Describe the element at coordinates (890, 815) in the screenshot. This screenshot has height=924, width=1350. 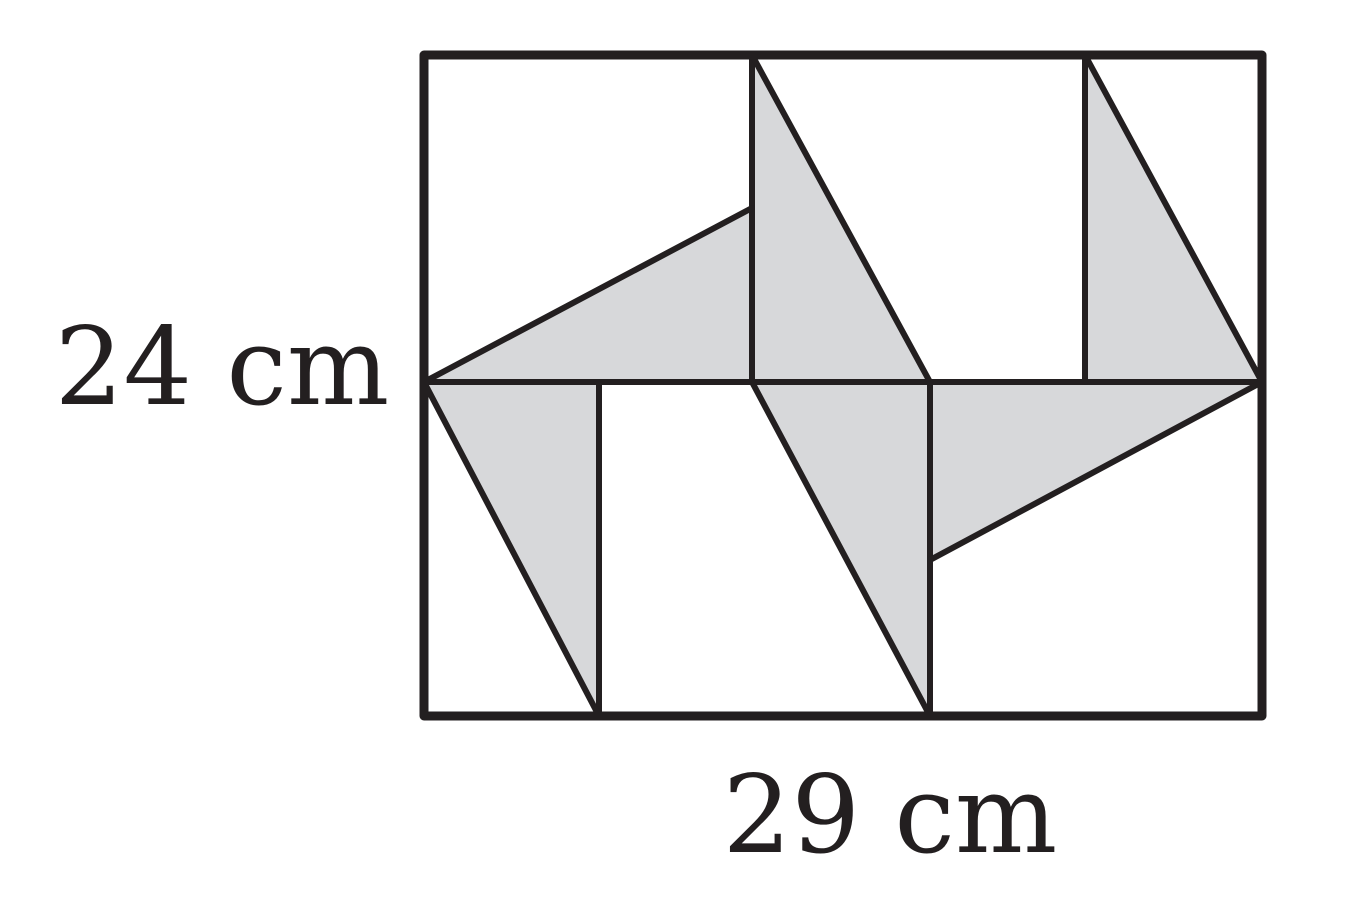
I see `width-label: 29 cm` at that location.